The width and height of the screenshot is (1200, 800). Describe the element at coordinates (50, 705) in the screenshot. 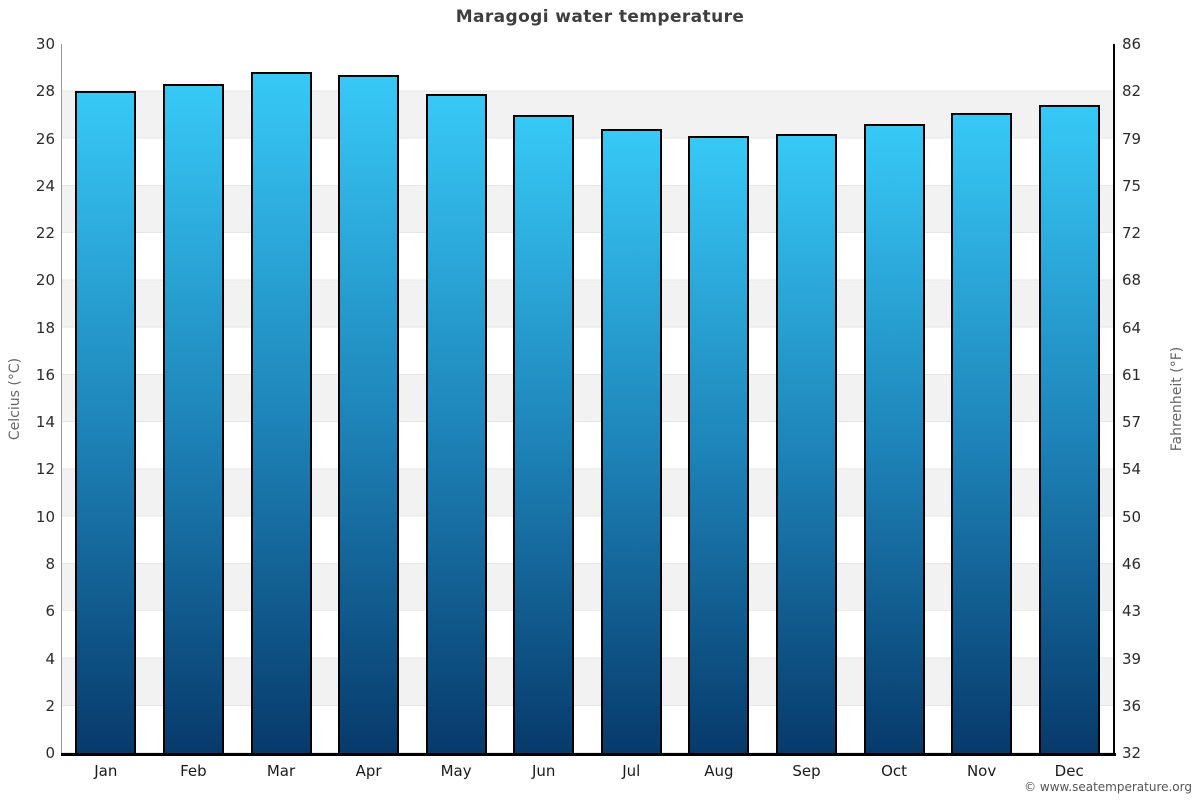

I see `y-tick-left-2: 2` at that location.